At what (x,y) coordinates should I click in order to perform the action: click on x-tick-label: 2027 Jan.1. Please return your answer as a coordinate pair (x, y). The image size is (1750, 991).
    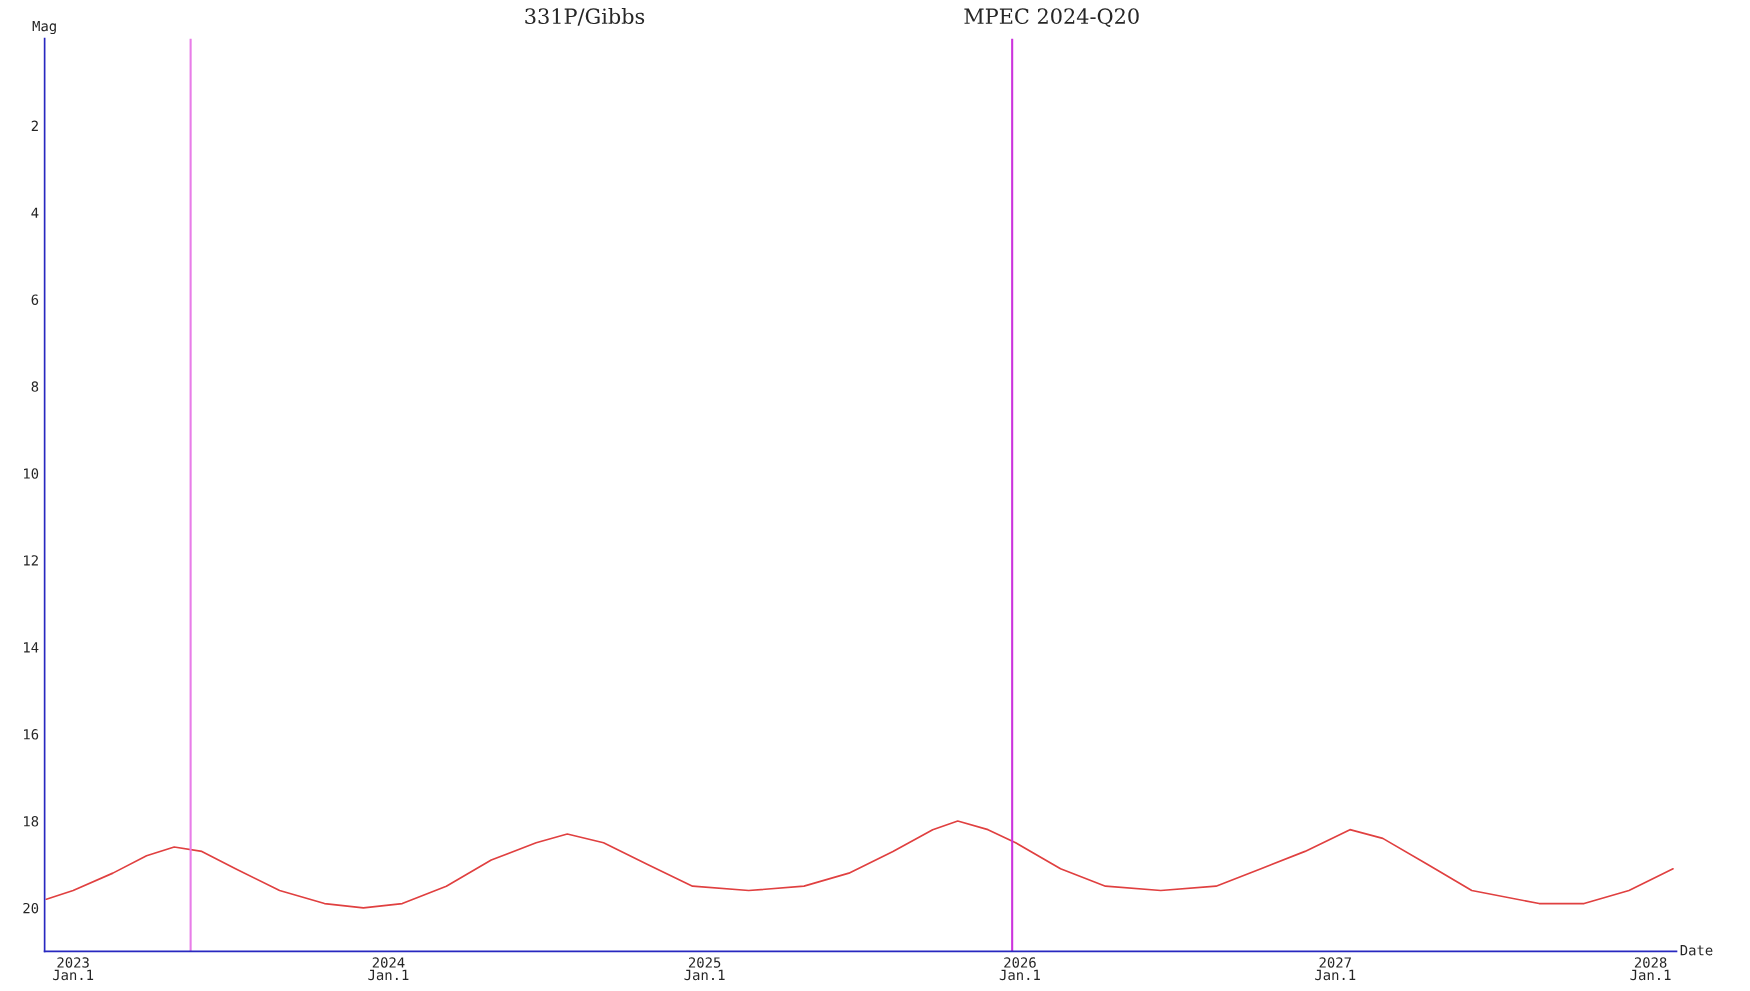
    Looking at the image, I should click on (1335, 969).